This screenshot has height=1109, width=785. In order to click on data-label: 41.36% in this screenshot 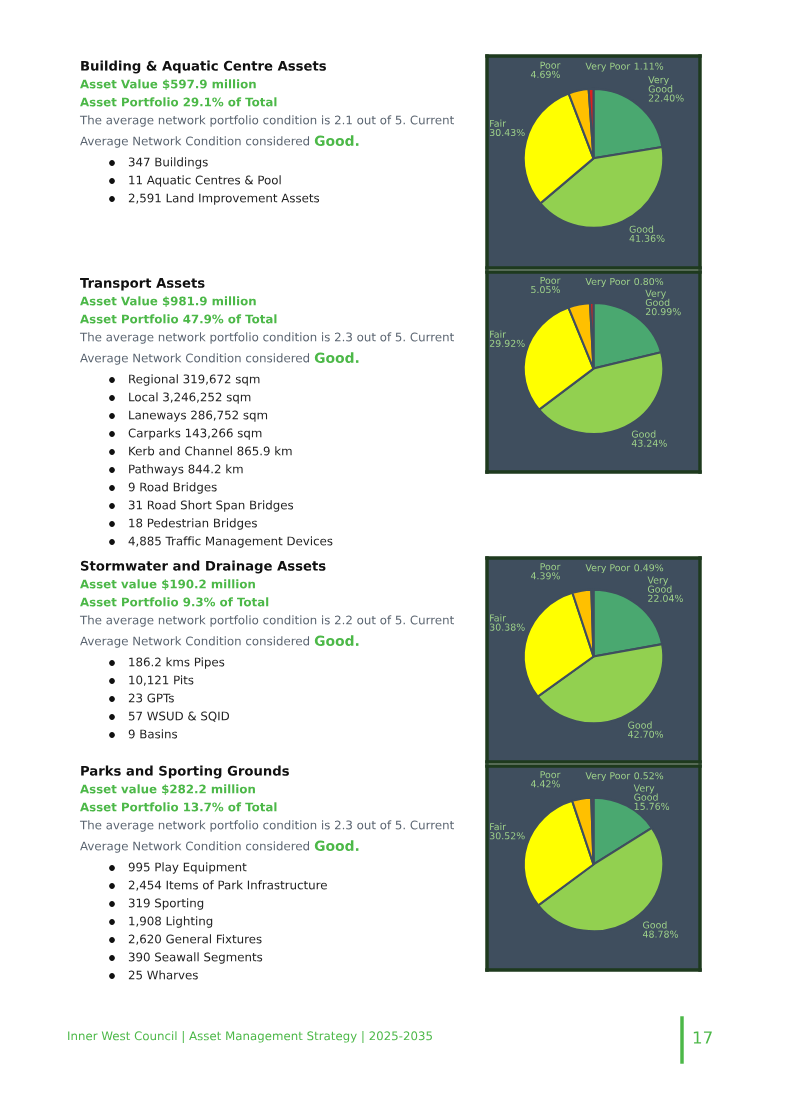, I will do `click(647, 238)`.